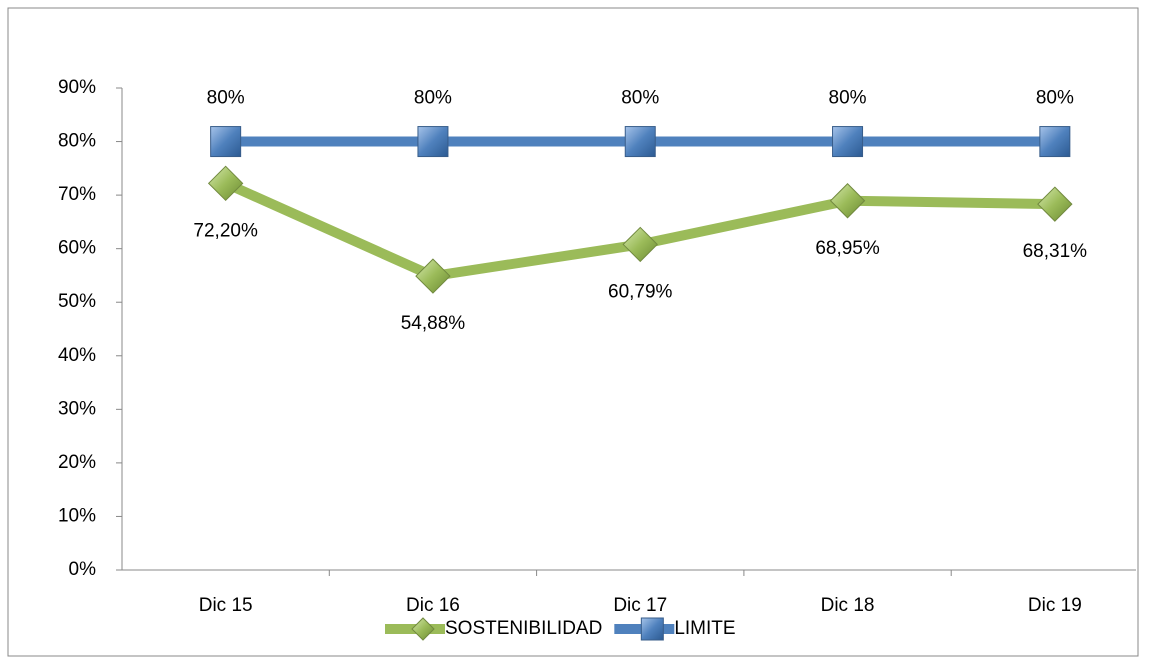 This screenshot has width=1152, height=663. Describe the element at coordinates (433, 605) in the screenshot. I see `x-tick-label: Dic 16` at that location.